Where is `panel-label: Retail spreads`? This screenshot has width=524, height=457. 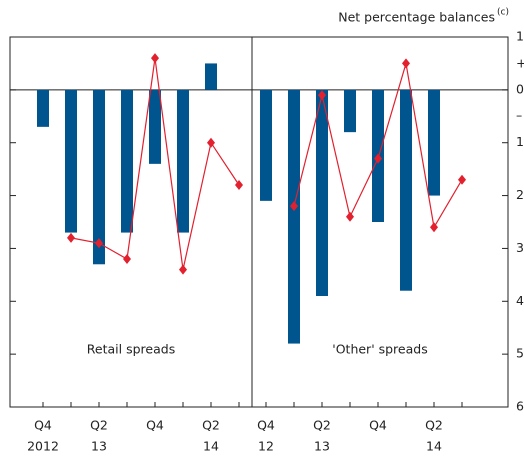 panel-label: Retail spreads is located at coordinates (131, 349).